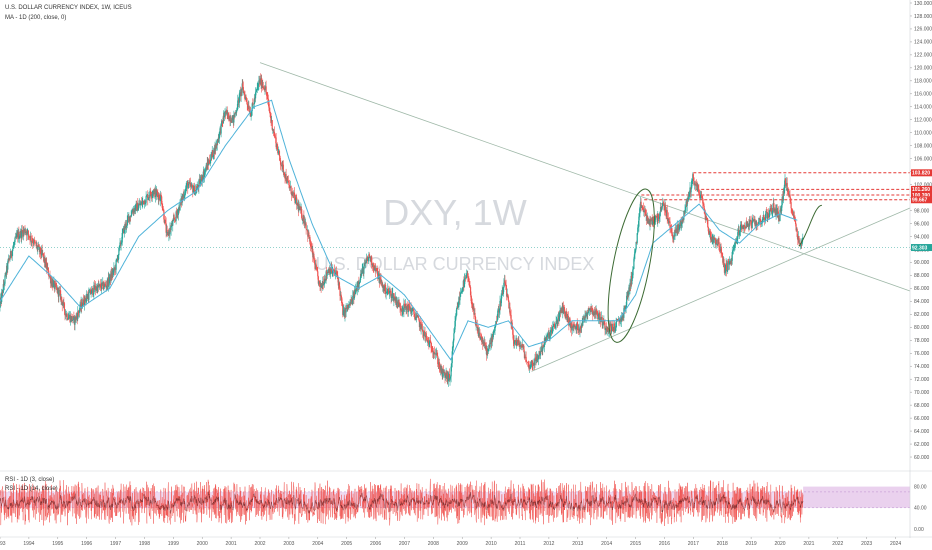 The width and height of the screenshot is (932, 550). Describe the element at coordinates (631, 266) in the screenshot. I see `annotation-ellipse` at that location.